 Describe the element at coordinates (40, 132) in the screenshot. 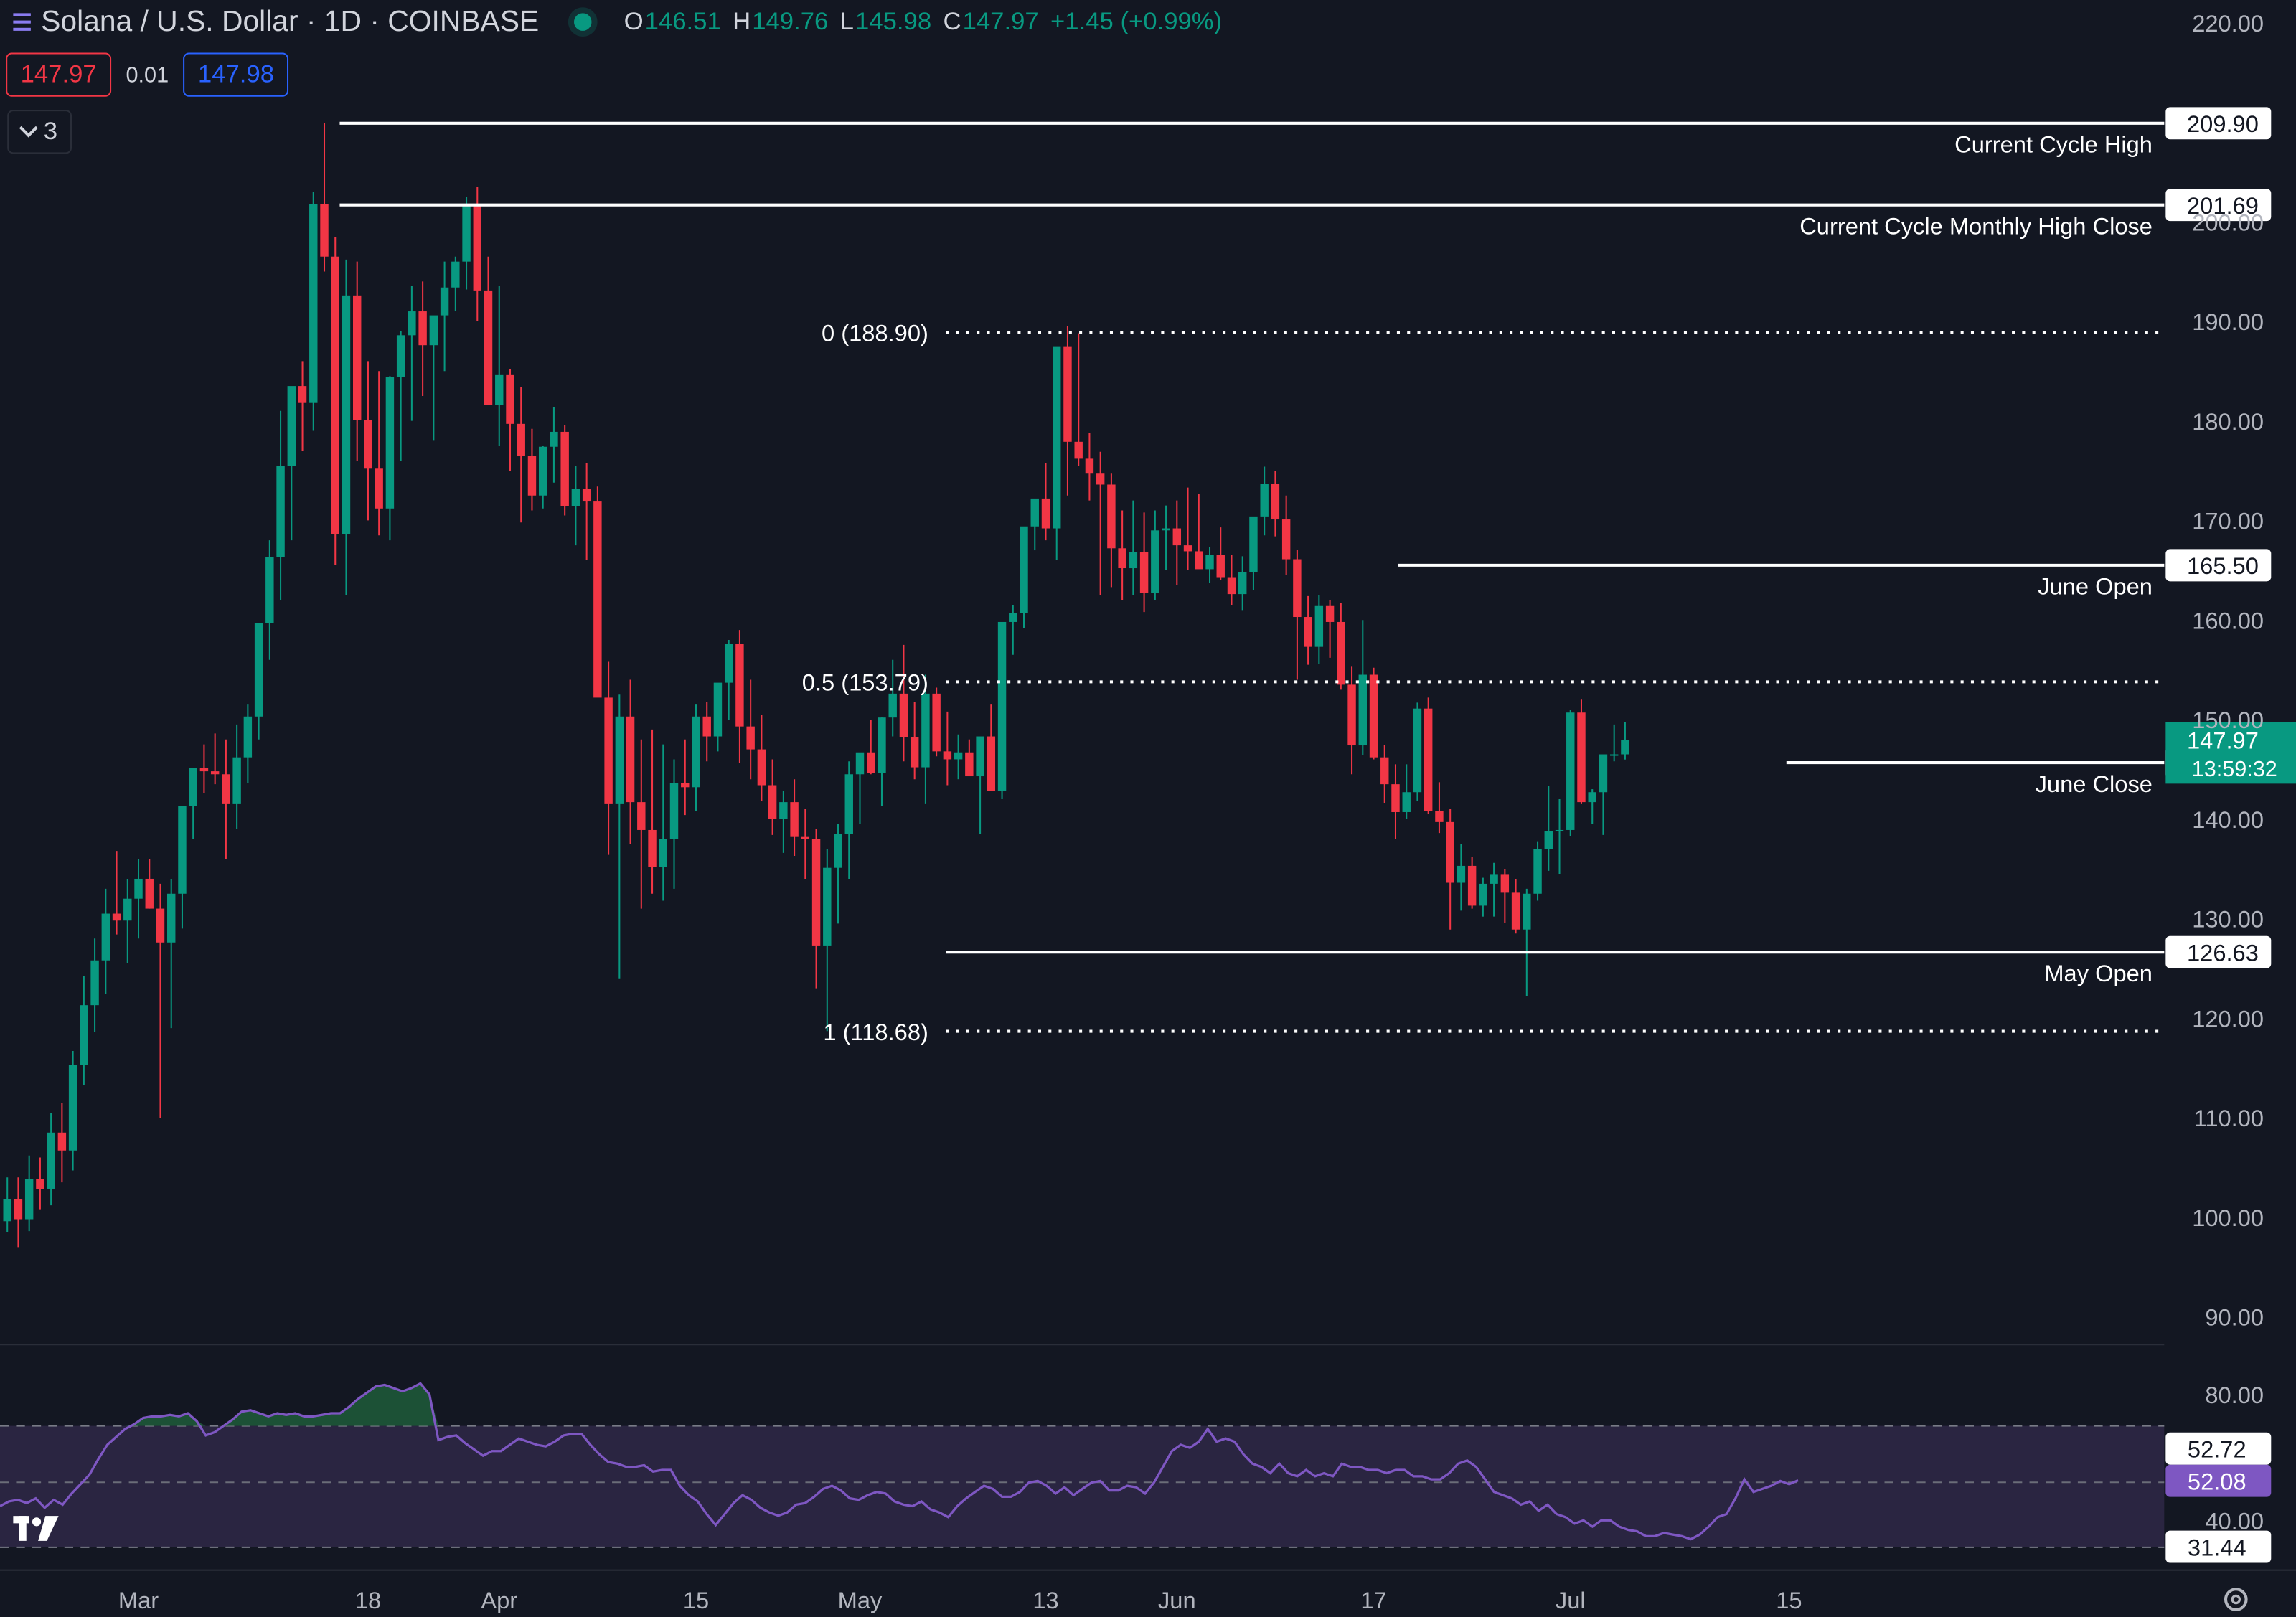

I see `indicators-toggle-button: 3` at that location.